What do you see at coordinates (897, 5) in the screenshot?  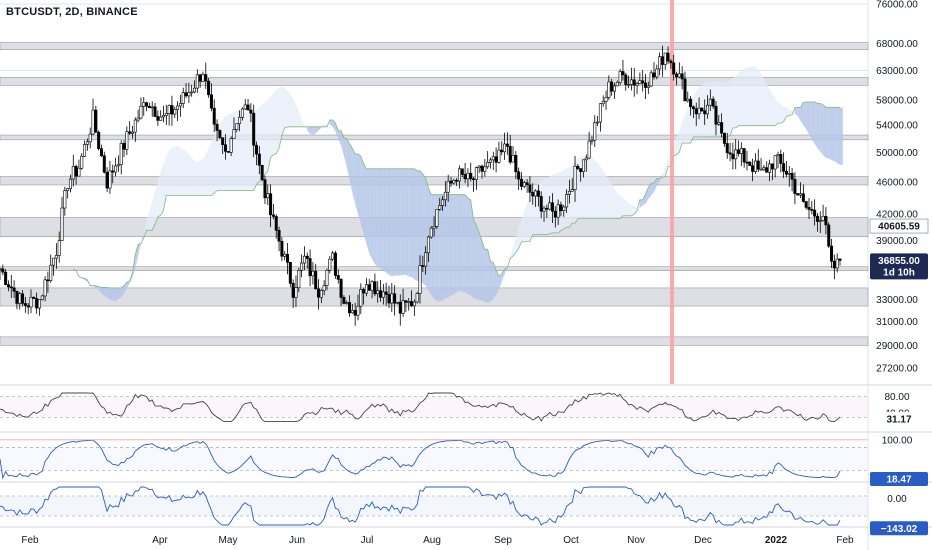 I see `y-tick-label: 76000.00` at bounding box center [897, 5].